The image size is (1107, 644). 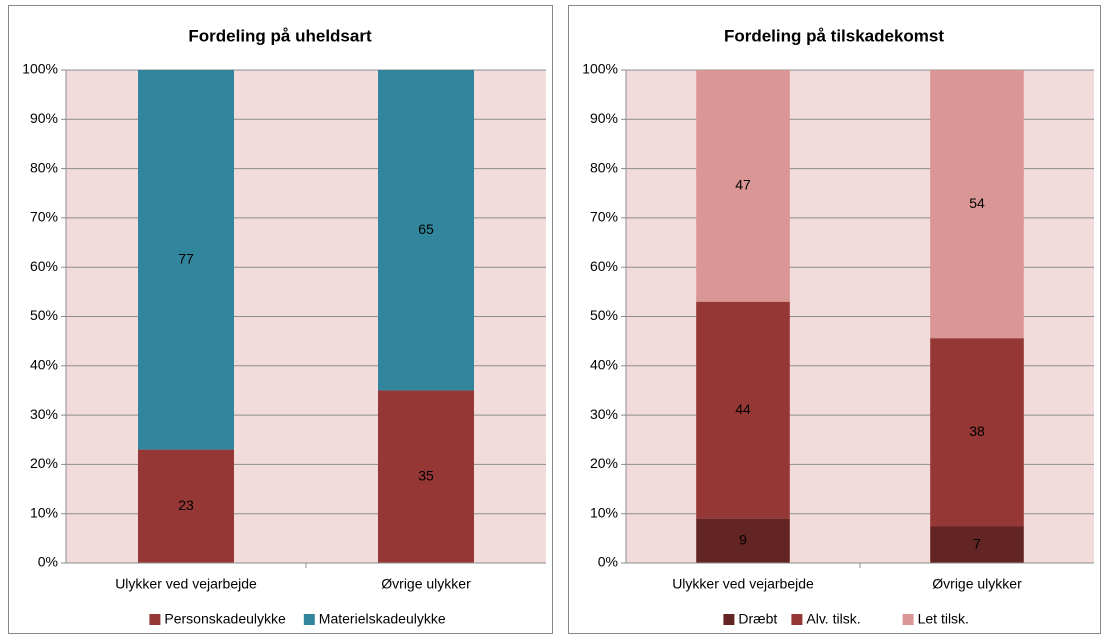 What do you see at coordinates (225, 619) in the screenshot?
I see `legend-label: Personskadeulykke` at bounding box center [225, 619].